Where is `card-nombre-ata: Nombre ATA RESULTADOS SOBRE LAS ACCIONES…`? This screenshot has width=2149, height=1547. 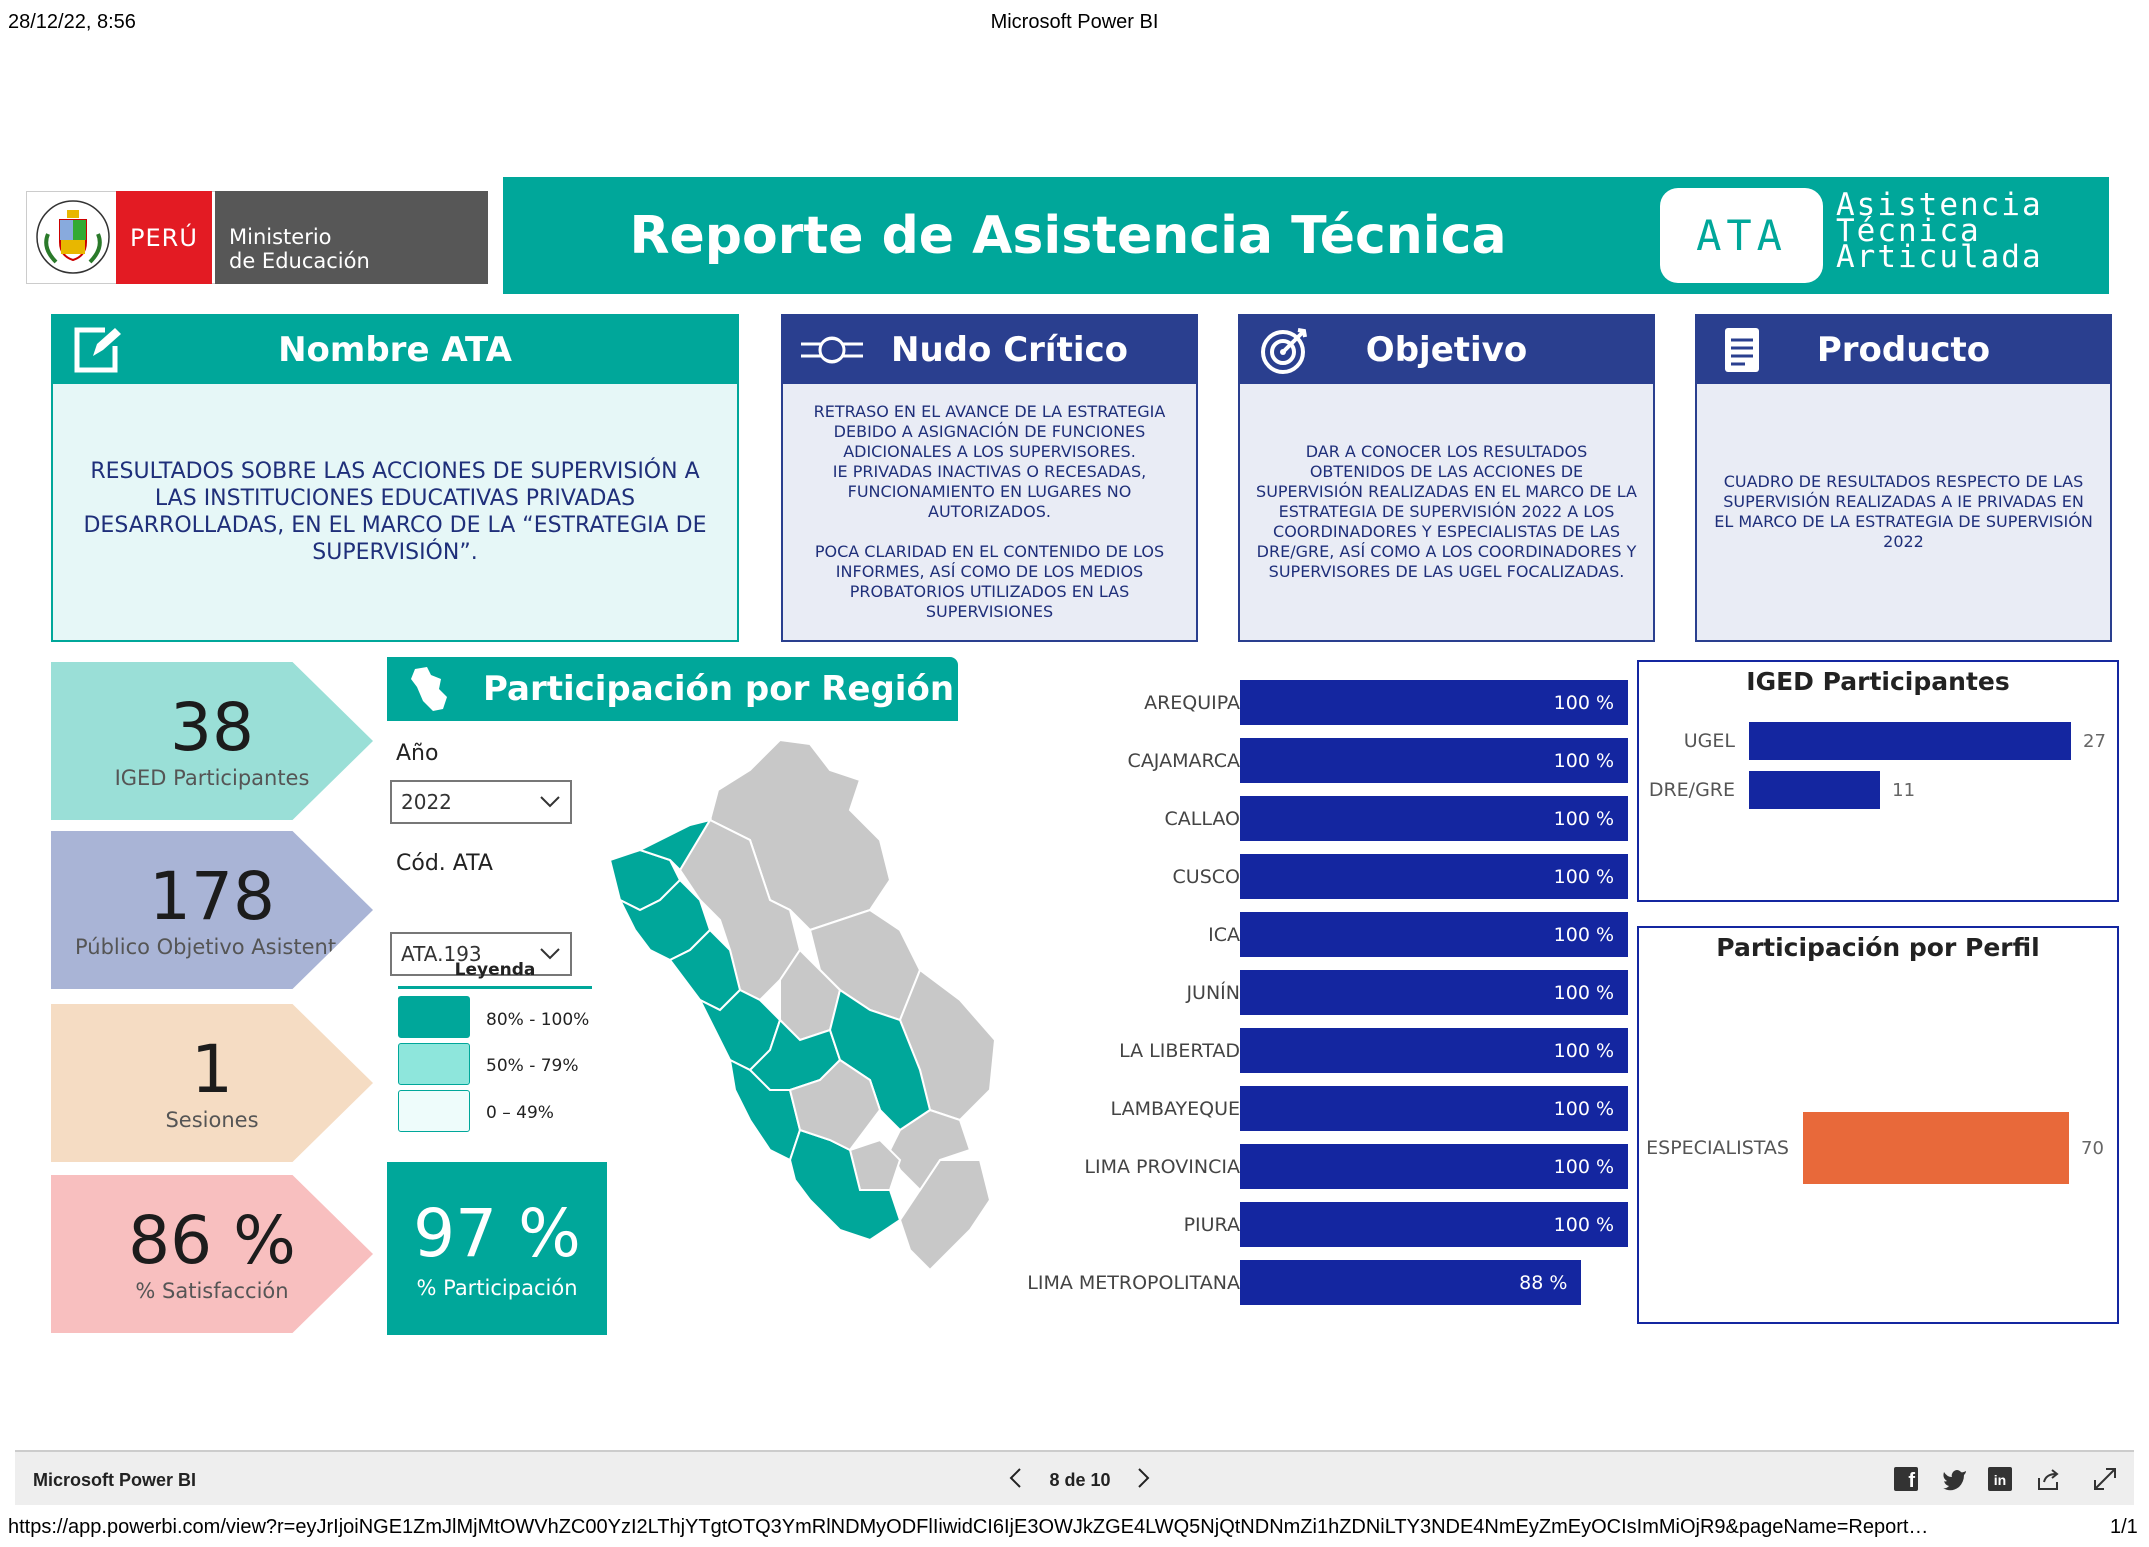
card-nombre-ata: Nombre ATA RESULTADOS SOBRE LAS ACCIONES… is located at coordinates (395, 478).